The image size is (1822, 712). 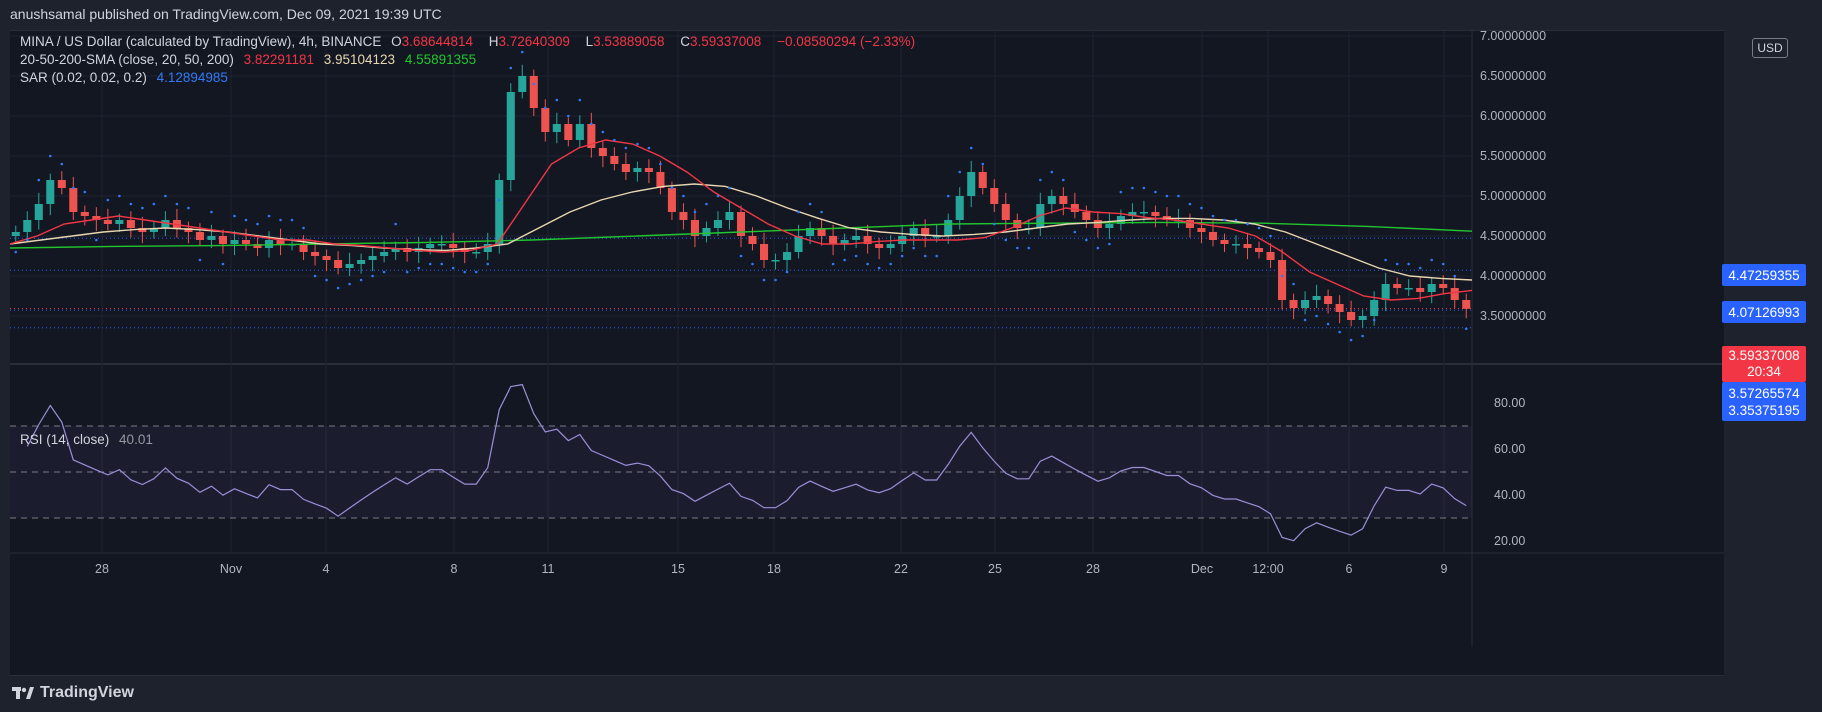 What do you see at coordinates (1509, 495) in the screenshot?
I see `rsi-tick-label: 40.00` at bounding box center [1509, 495].